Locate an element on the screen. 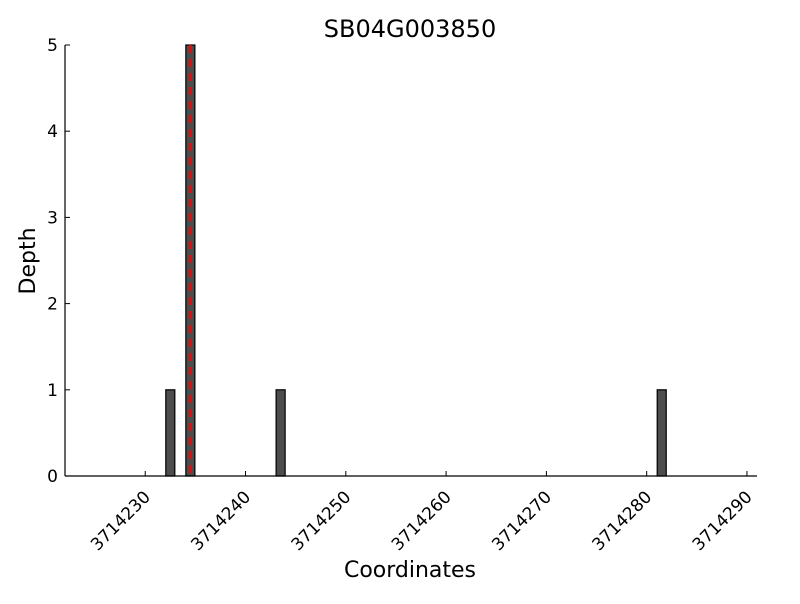  x-tick-label: 3714270 is located at coordinates (522, 521).